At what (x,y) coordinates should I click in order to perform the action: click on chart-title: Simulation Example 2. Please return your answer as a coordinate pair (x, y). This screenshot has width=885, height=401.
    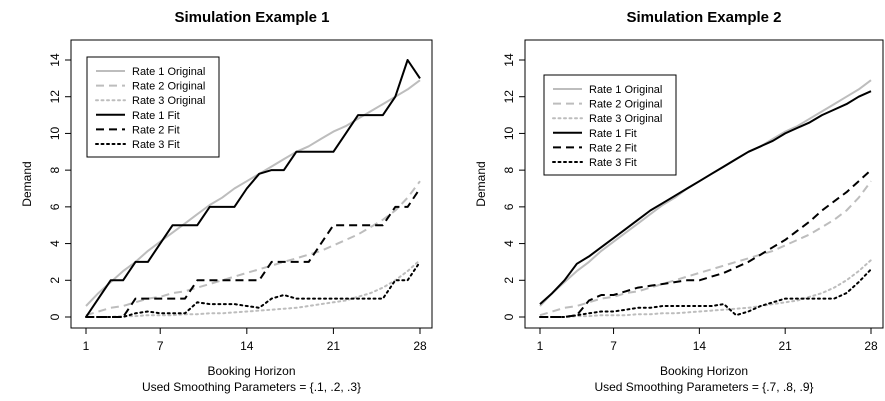
    Looking at the image, I should click on (703, 17).